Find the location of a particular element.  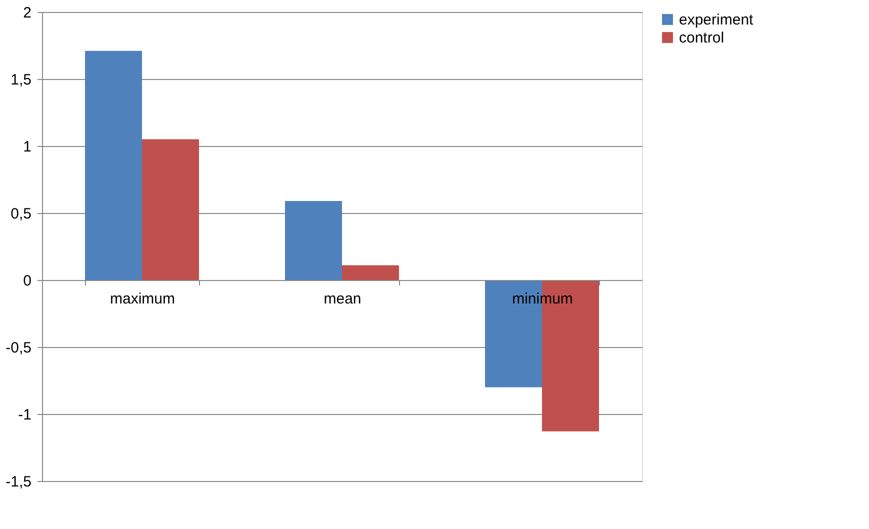

y-tick-label: 1 is located at coordinates (27, 147).